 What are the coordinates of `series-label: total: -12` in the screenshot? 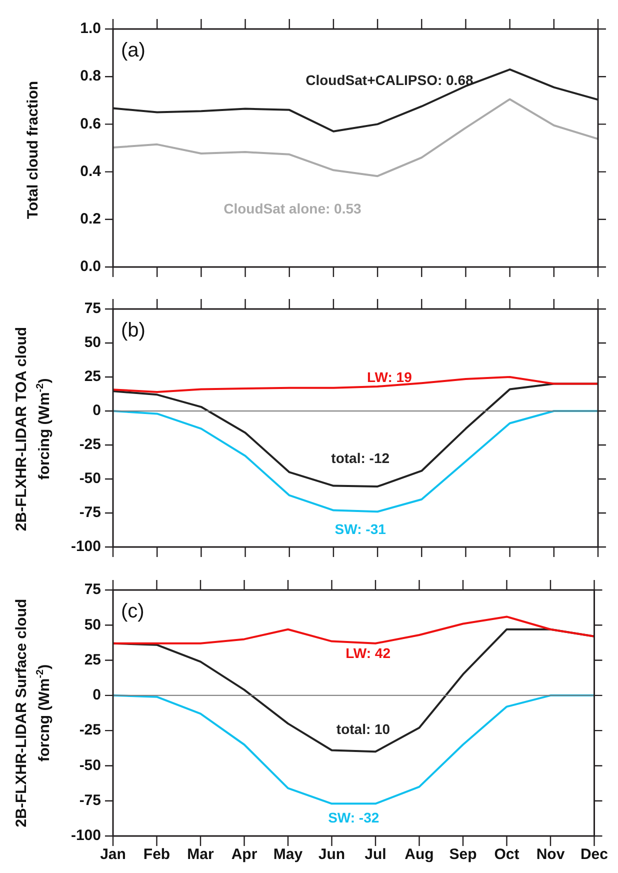 It's located at (360, 458).